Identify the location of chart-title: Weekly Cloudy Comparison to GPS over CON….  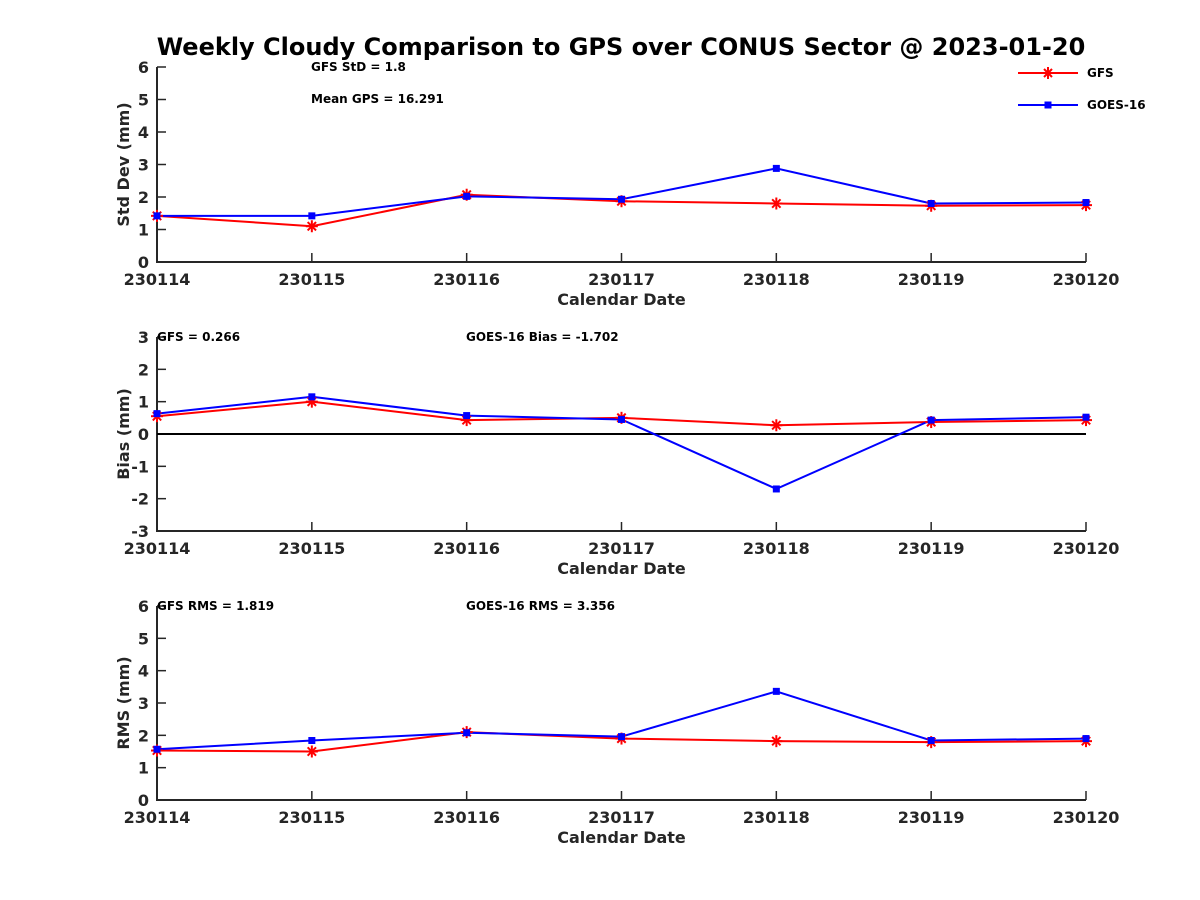
(621, 47).